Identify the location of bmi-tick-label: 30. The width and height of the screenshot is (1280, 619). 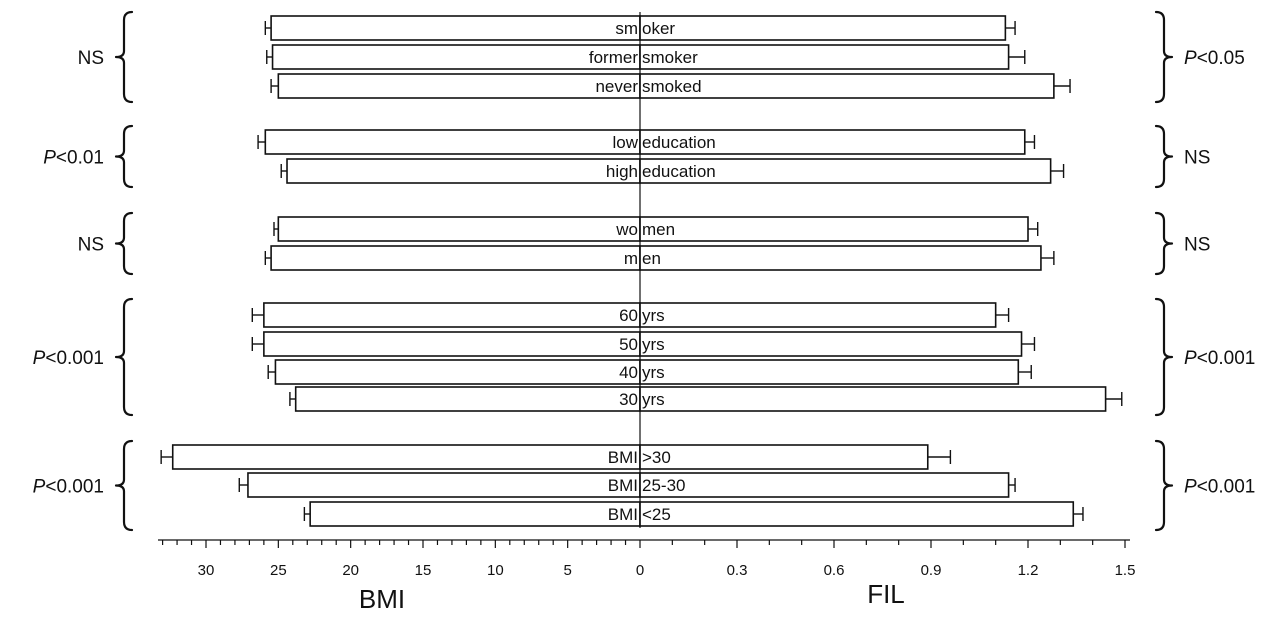
(206, 570).